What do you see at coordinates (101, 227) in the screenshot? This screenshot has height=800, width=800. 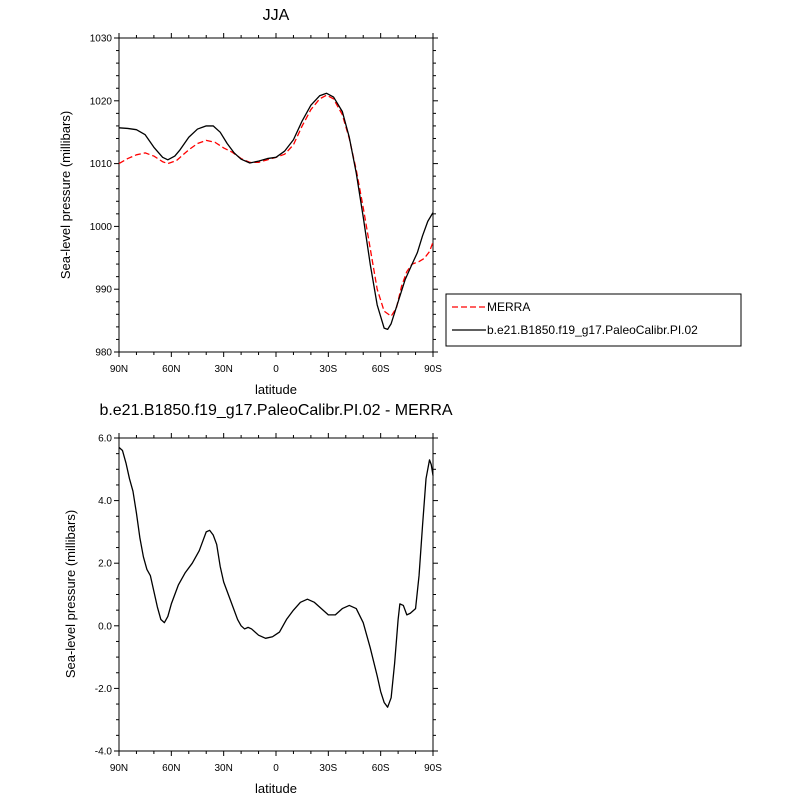 I see `y-tick-label: 1000` at bounding box center [101, 227].